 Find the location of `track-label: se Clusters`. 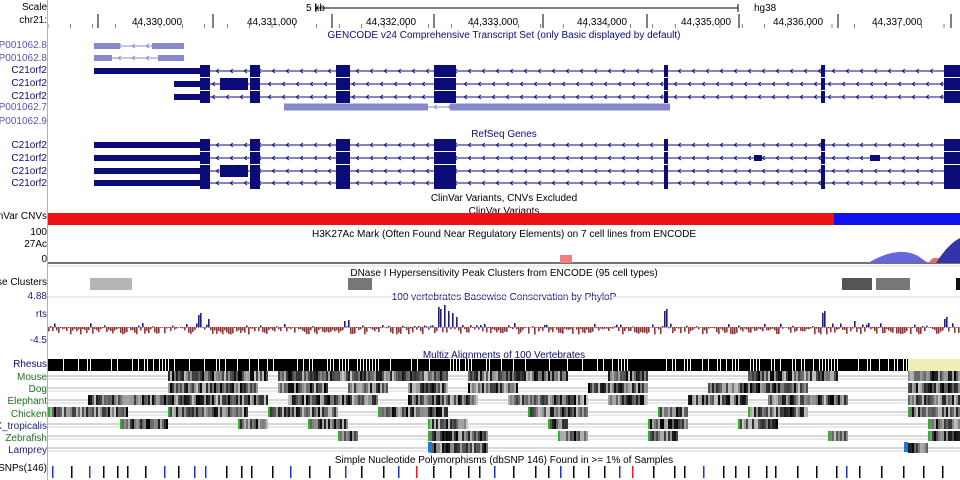

track-label: se Clusters is located at coordinates (23, 282).